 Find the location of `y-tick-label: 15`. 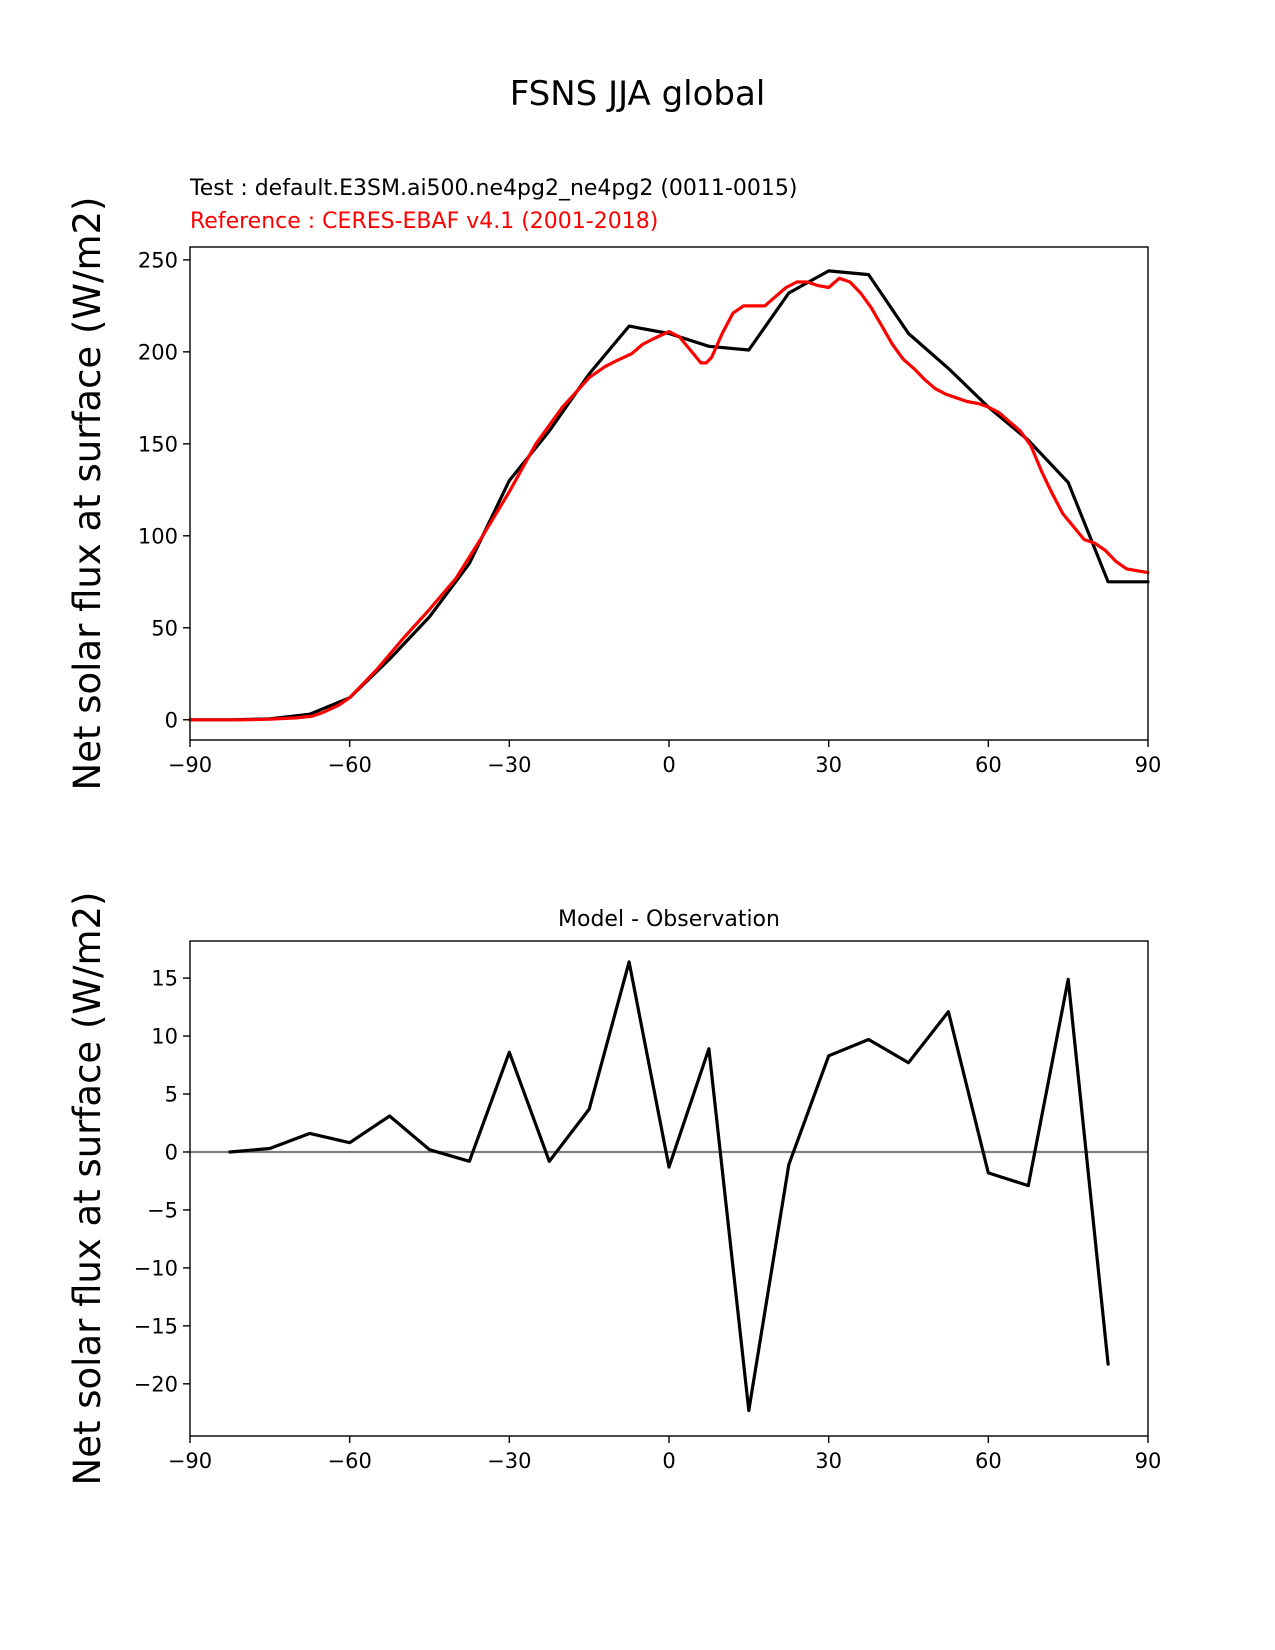

y-tick-label: 15 is located at coordinates (164, 979).